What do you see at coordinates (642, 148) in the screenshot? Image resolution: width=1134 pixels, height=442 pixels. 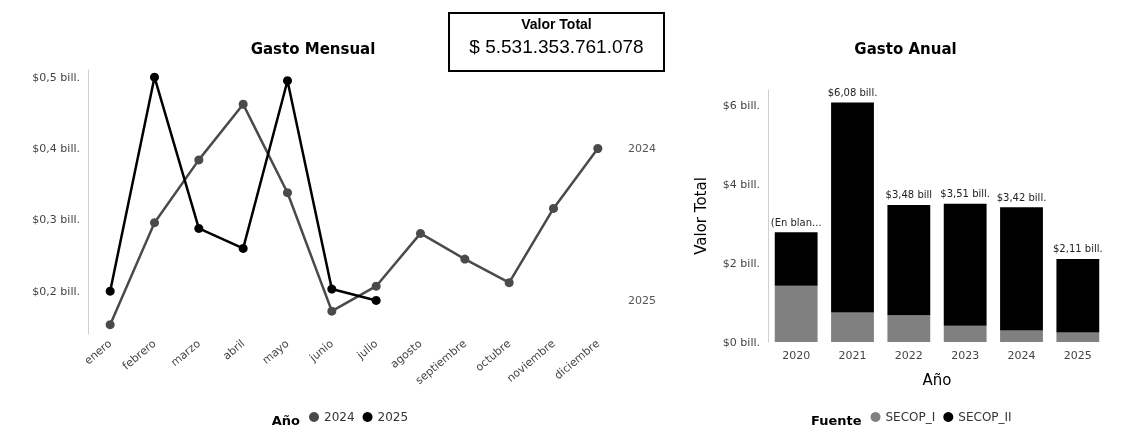 I see `text: 2024` at bounding box center [642, 148].